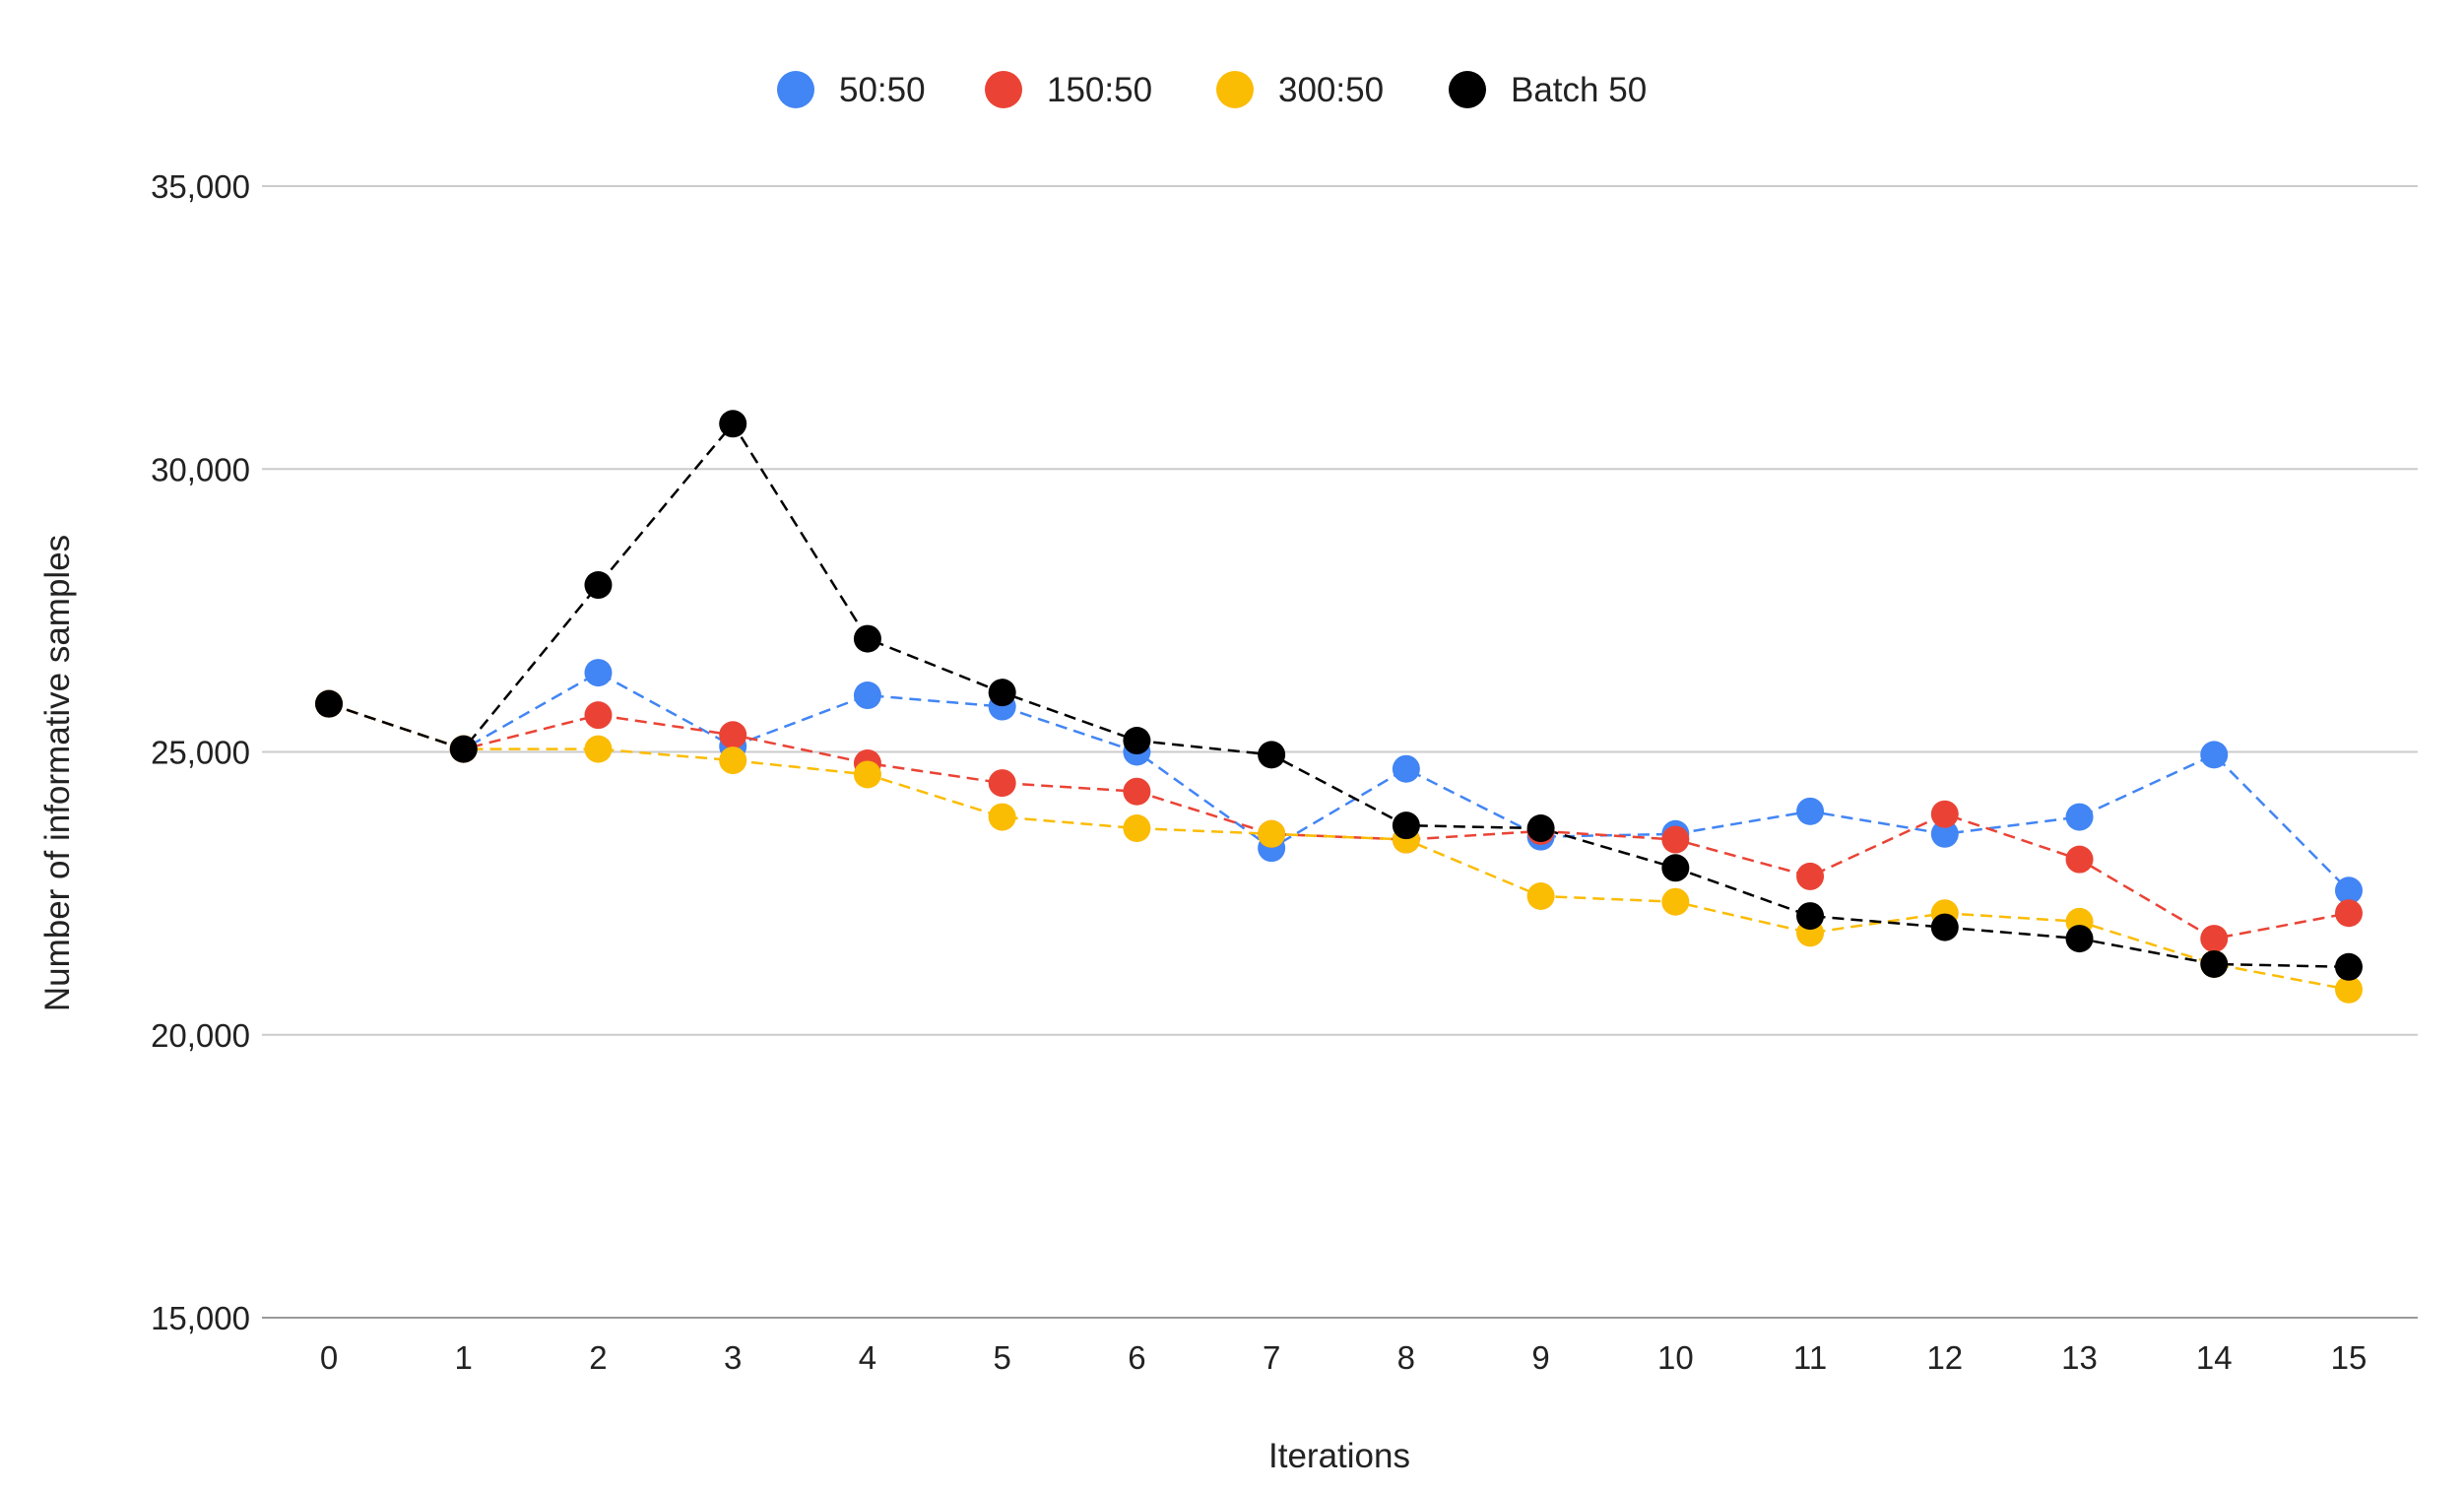  Describe the element at coordinates (200, 1035) in the screenshot. I see `y-tick-label: 20,000` at that location.